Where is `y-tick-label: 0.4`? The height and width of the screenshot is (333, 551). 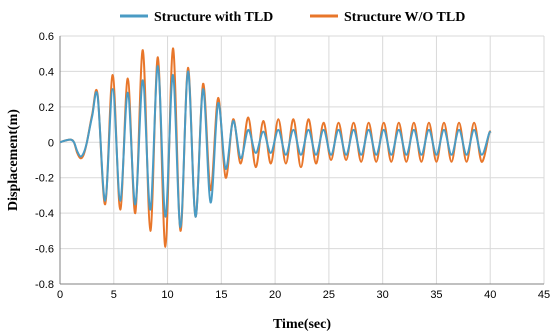
y-tick-label: 0.4 is located at coordinates (46, 72).